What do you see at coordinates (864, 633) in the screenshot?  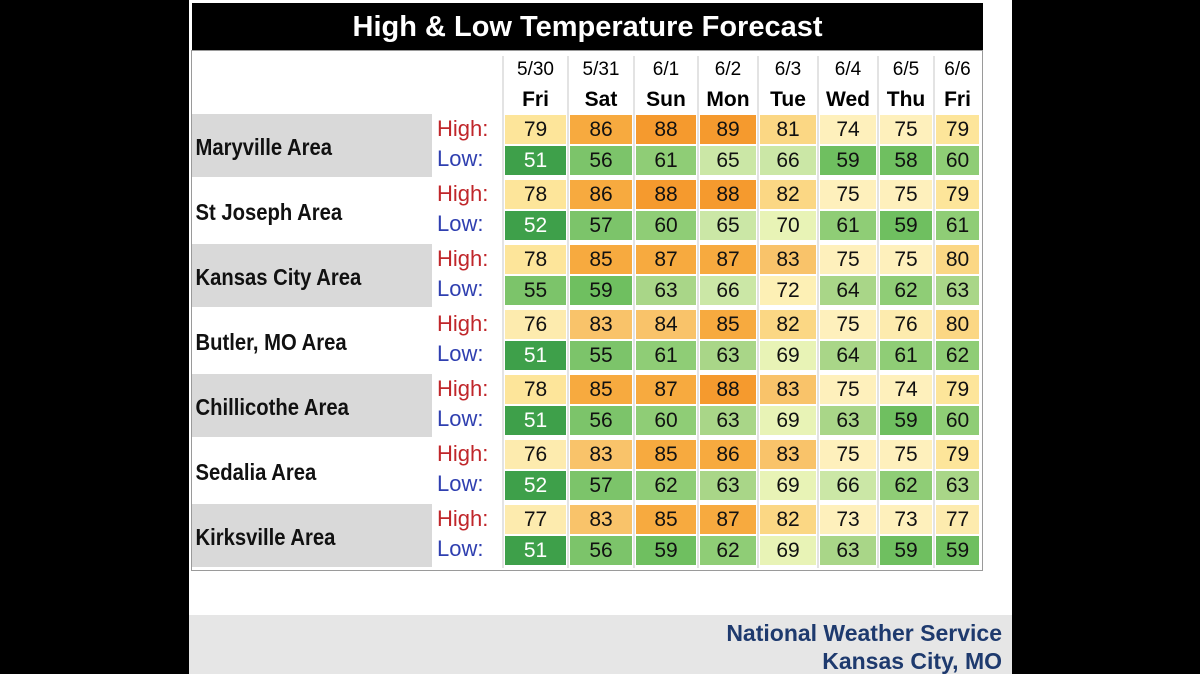 I see `footer-agency: National Weather Service` at bounding box center [864, 633].